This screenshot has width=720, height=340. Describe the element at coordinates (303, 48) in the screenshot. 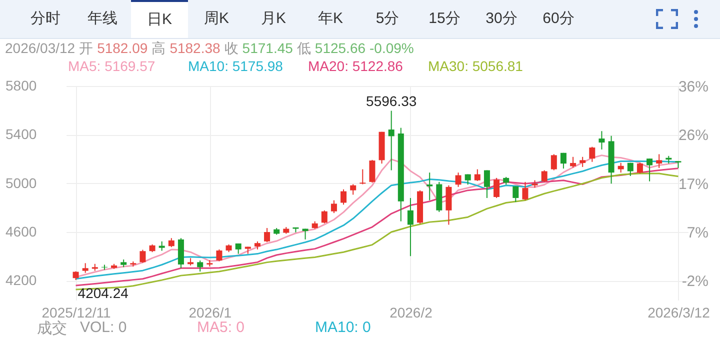

I see `text: 低` at that location.